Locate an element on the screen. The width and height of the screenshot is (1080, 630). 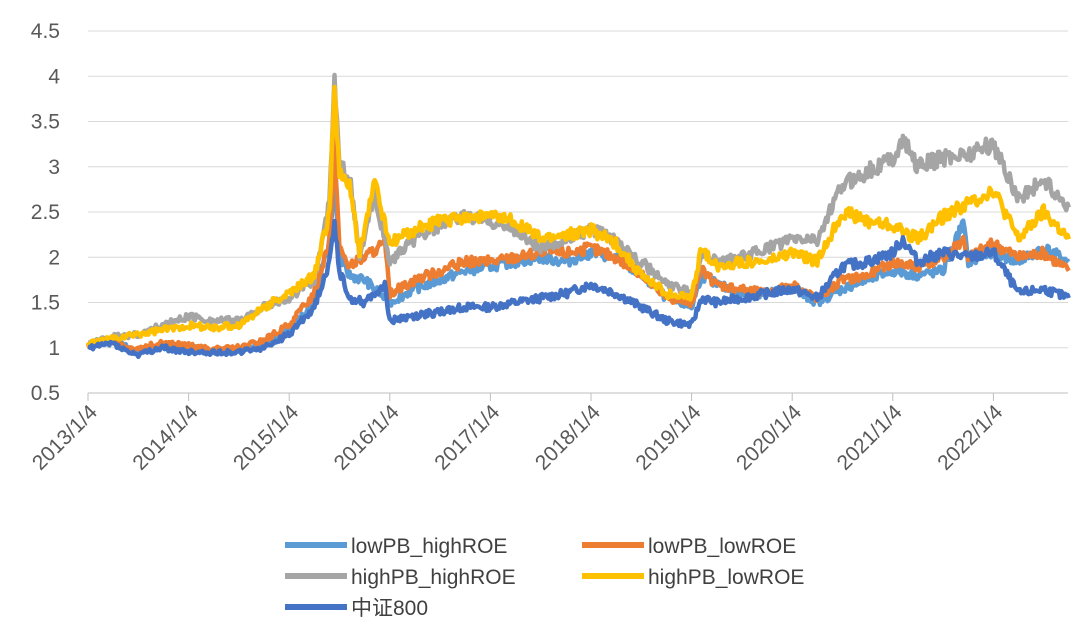
legend-label: 中证800 is located at coordinates (389, 608).